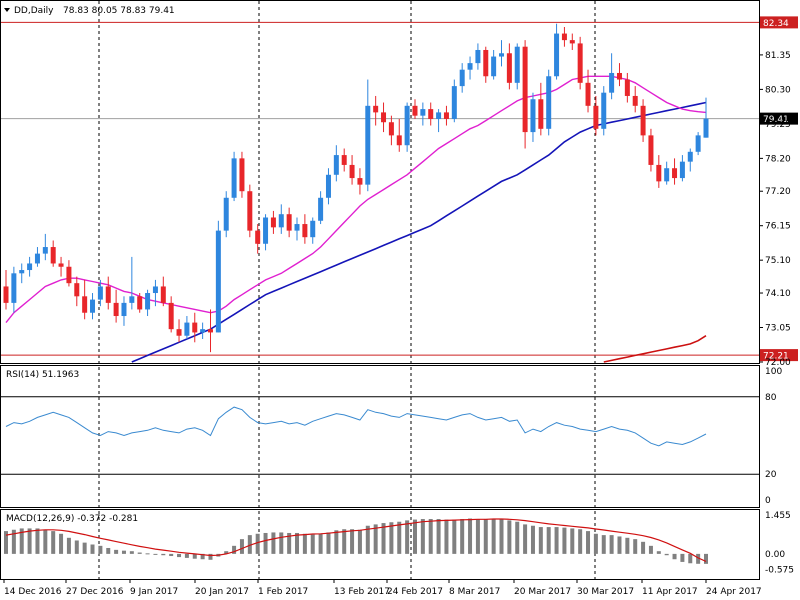 The image size is (800, 600). Describe the element at coordinates (779, 118) in the screenshot. I see `current-price-badge` at that location.